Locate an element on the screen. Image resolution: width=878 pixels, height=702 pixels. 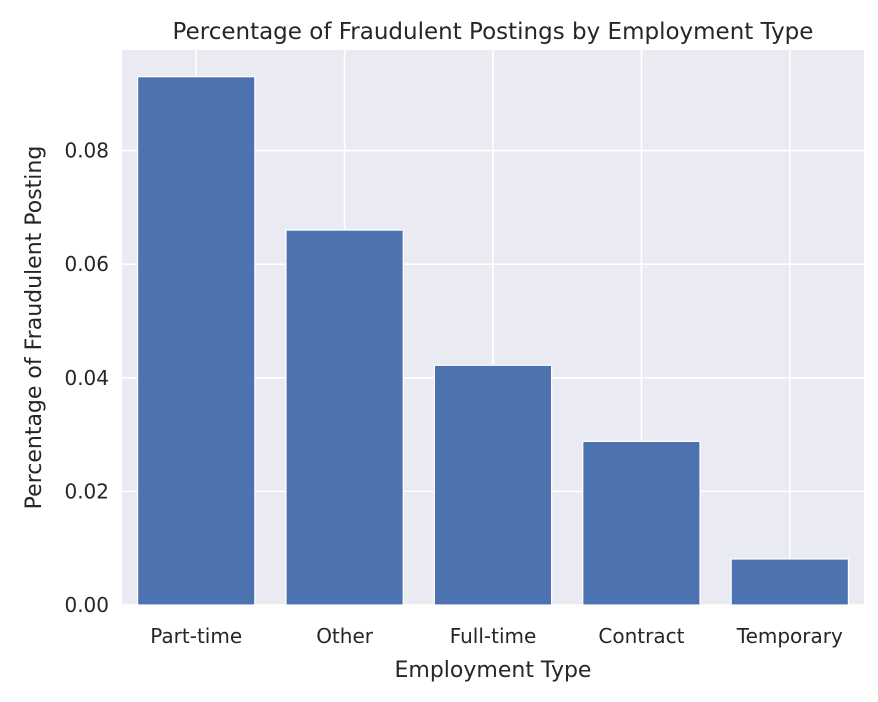
bar-temporary is located at coordinates (790, 582).